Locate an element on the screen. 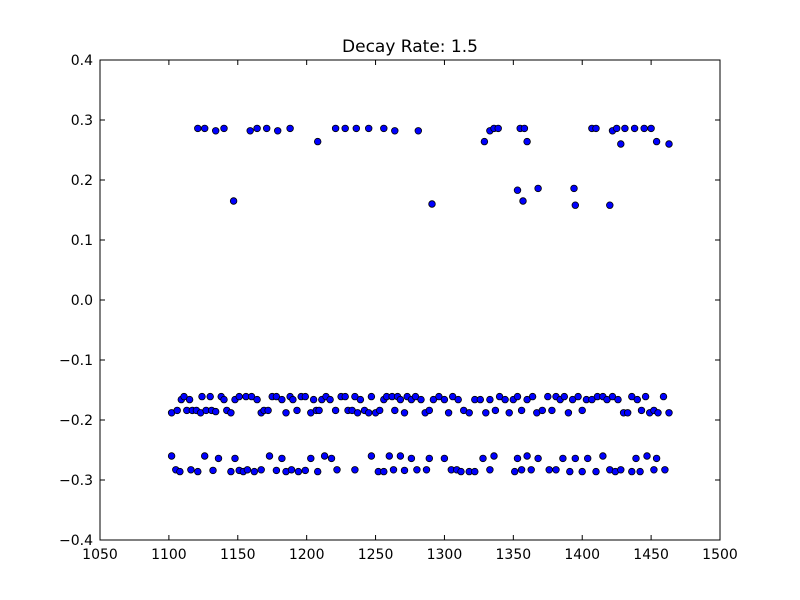 Image resolution: width=800 pixels, height=600 pixels. x-tick-label: 1300 is located at coordinates (445, 555).